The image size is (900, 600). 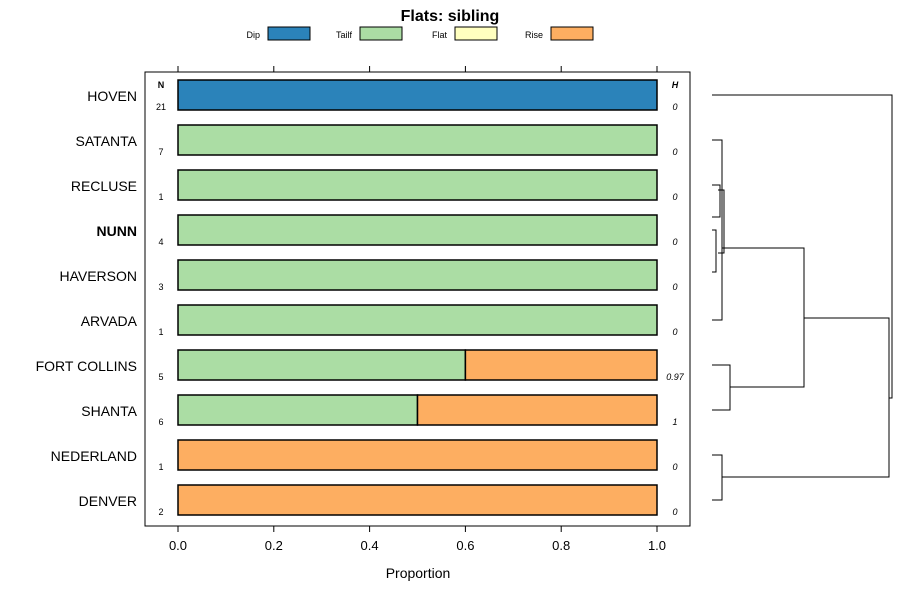 I want to click on category-label: HOVEN, so click(x=112, y=96).